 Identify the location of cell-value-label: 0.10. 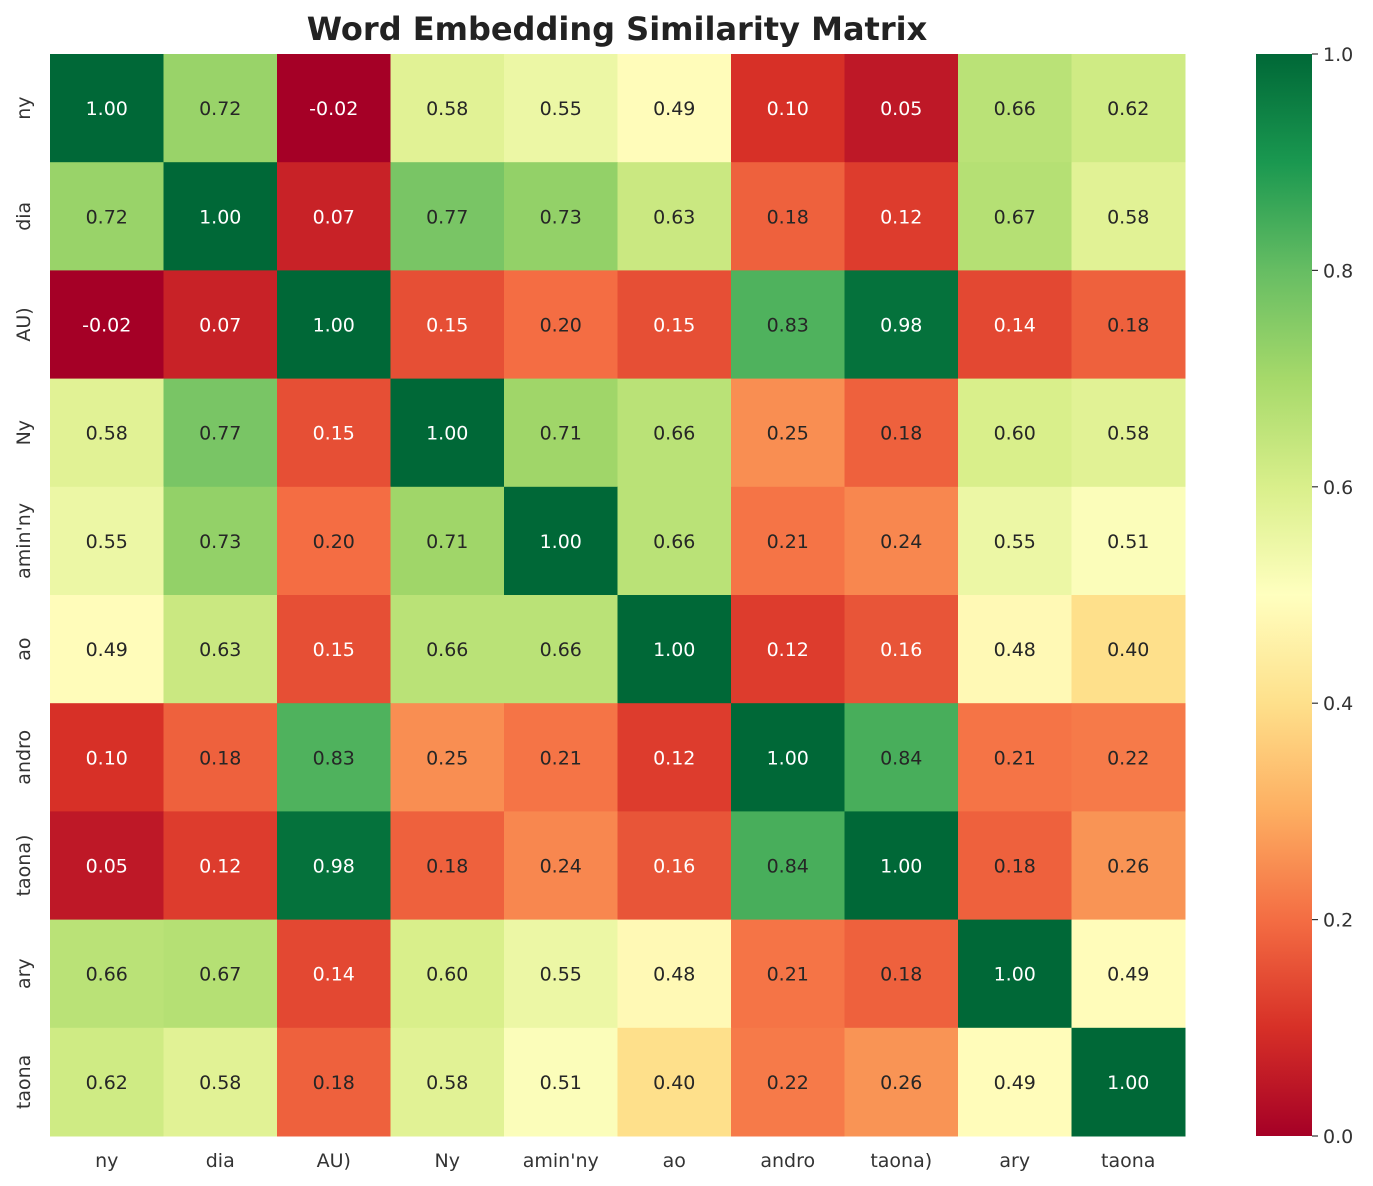
(788, 109).